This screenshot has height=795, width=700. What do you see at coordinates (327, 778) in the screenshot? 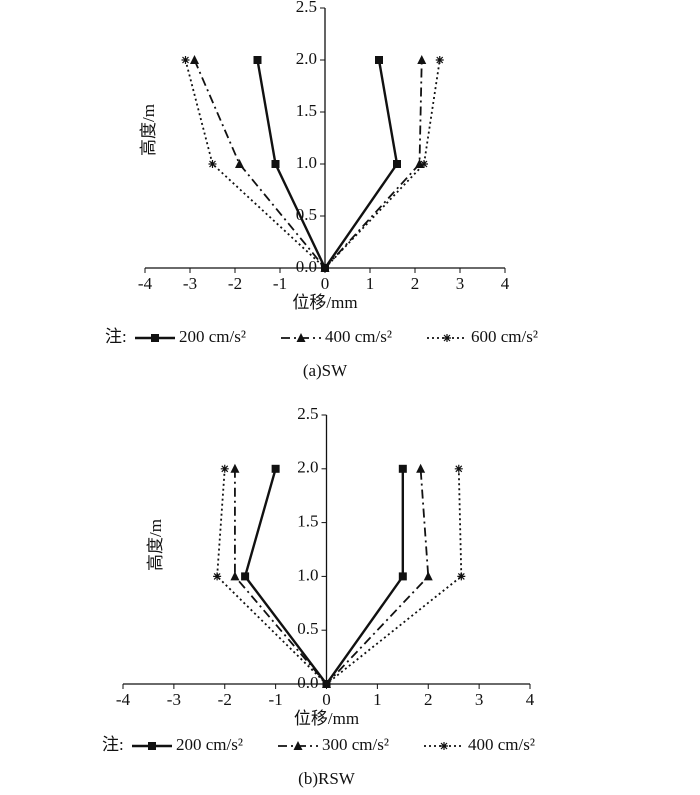
I see `caption: (b)RSW` at bounding box center [327, 778].